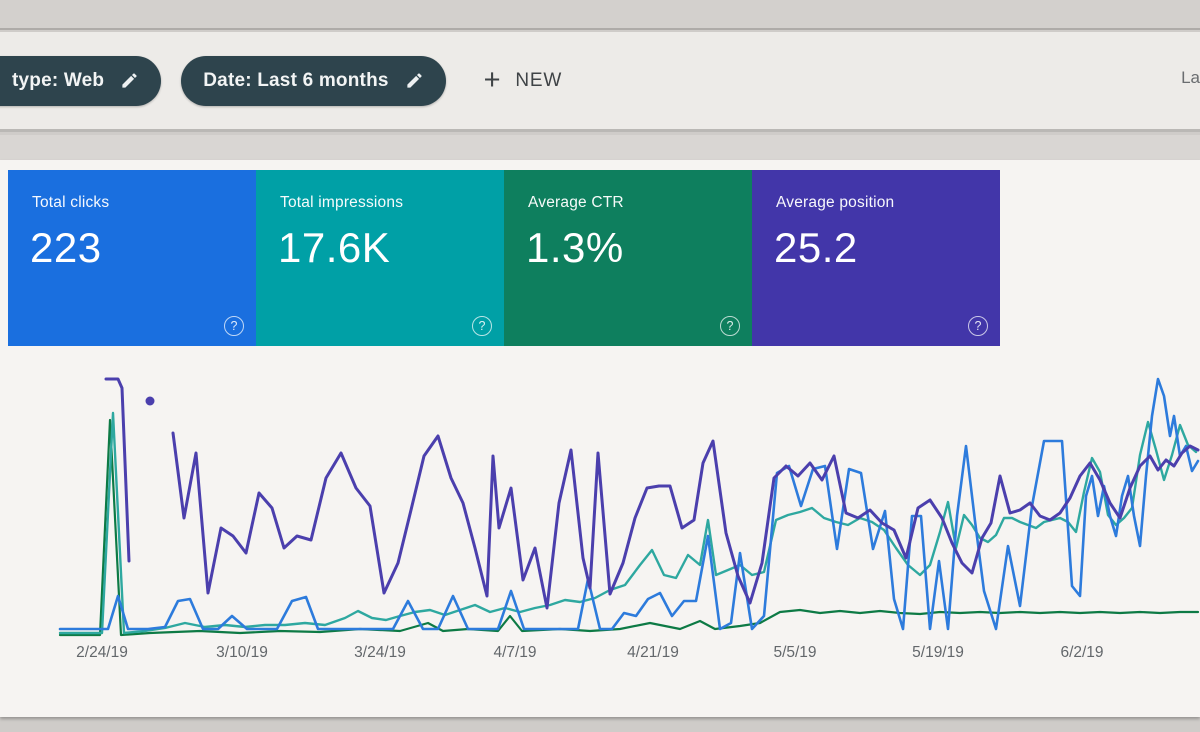  Describe the element at coordinates (492, 80) in the screenshot. I see `plus-icon: +` at that location.